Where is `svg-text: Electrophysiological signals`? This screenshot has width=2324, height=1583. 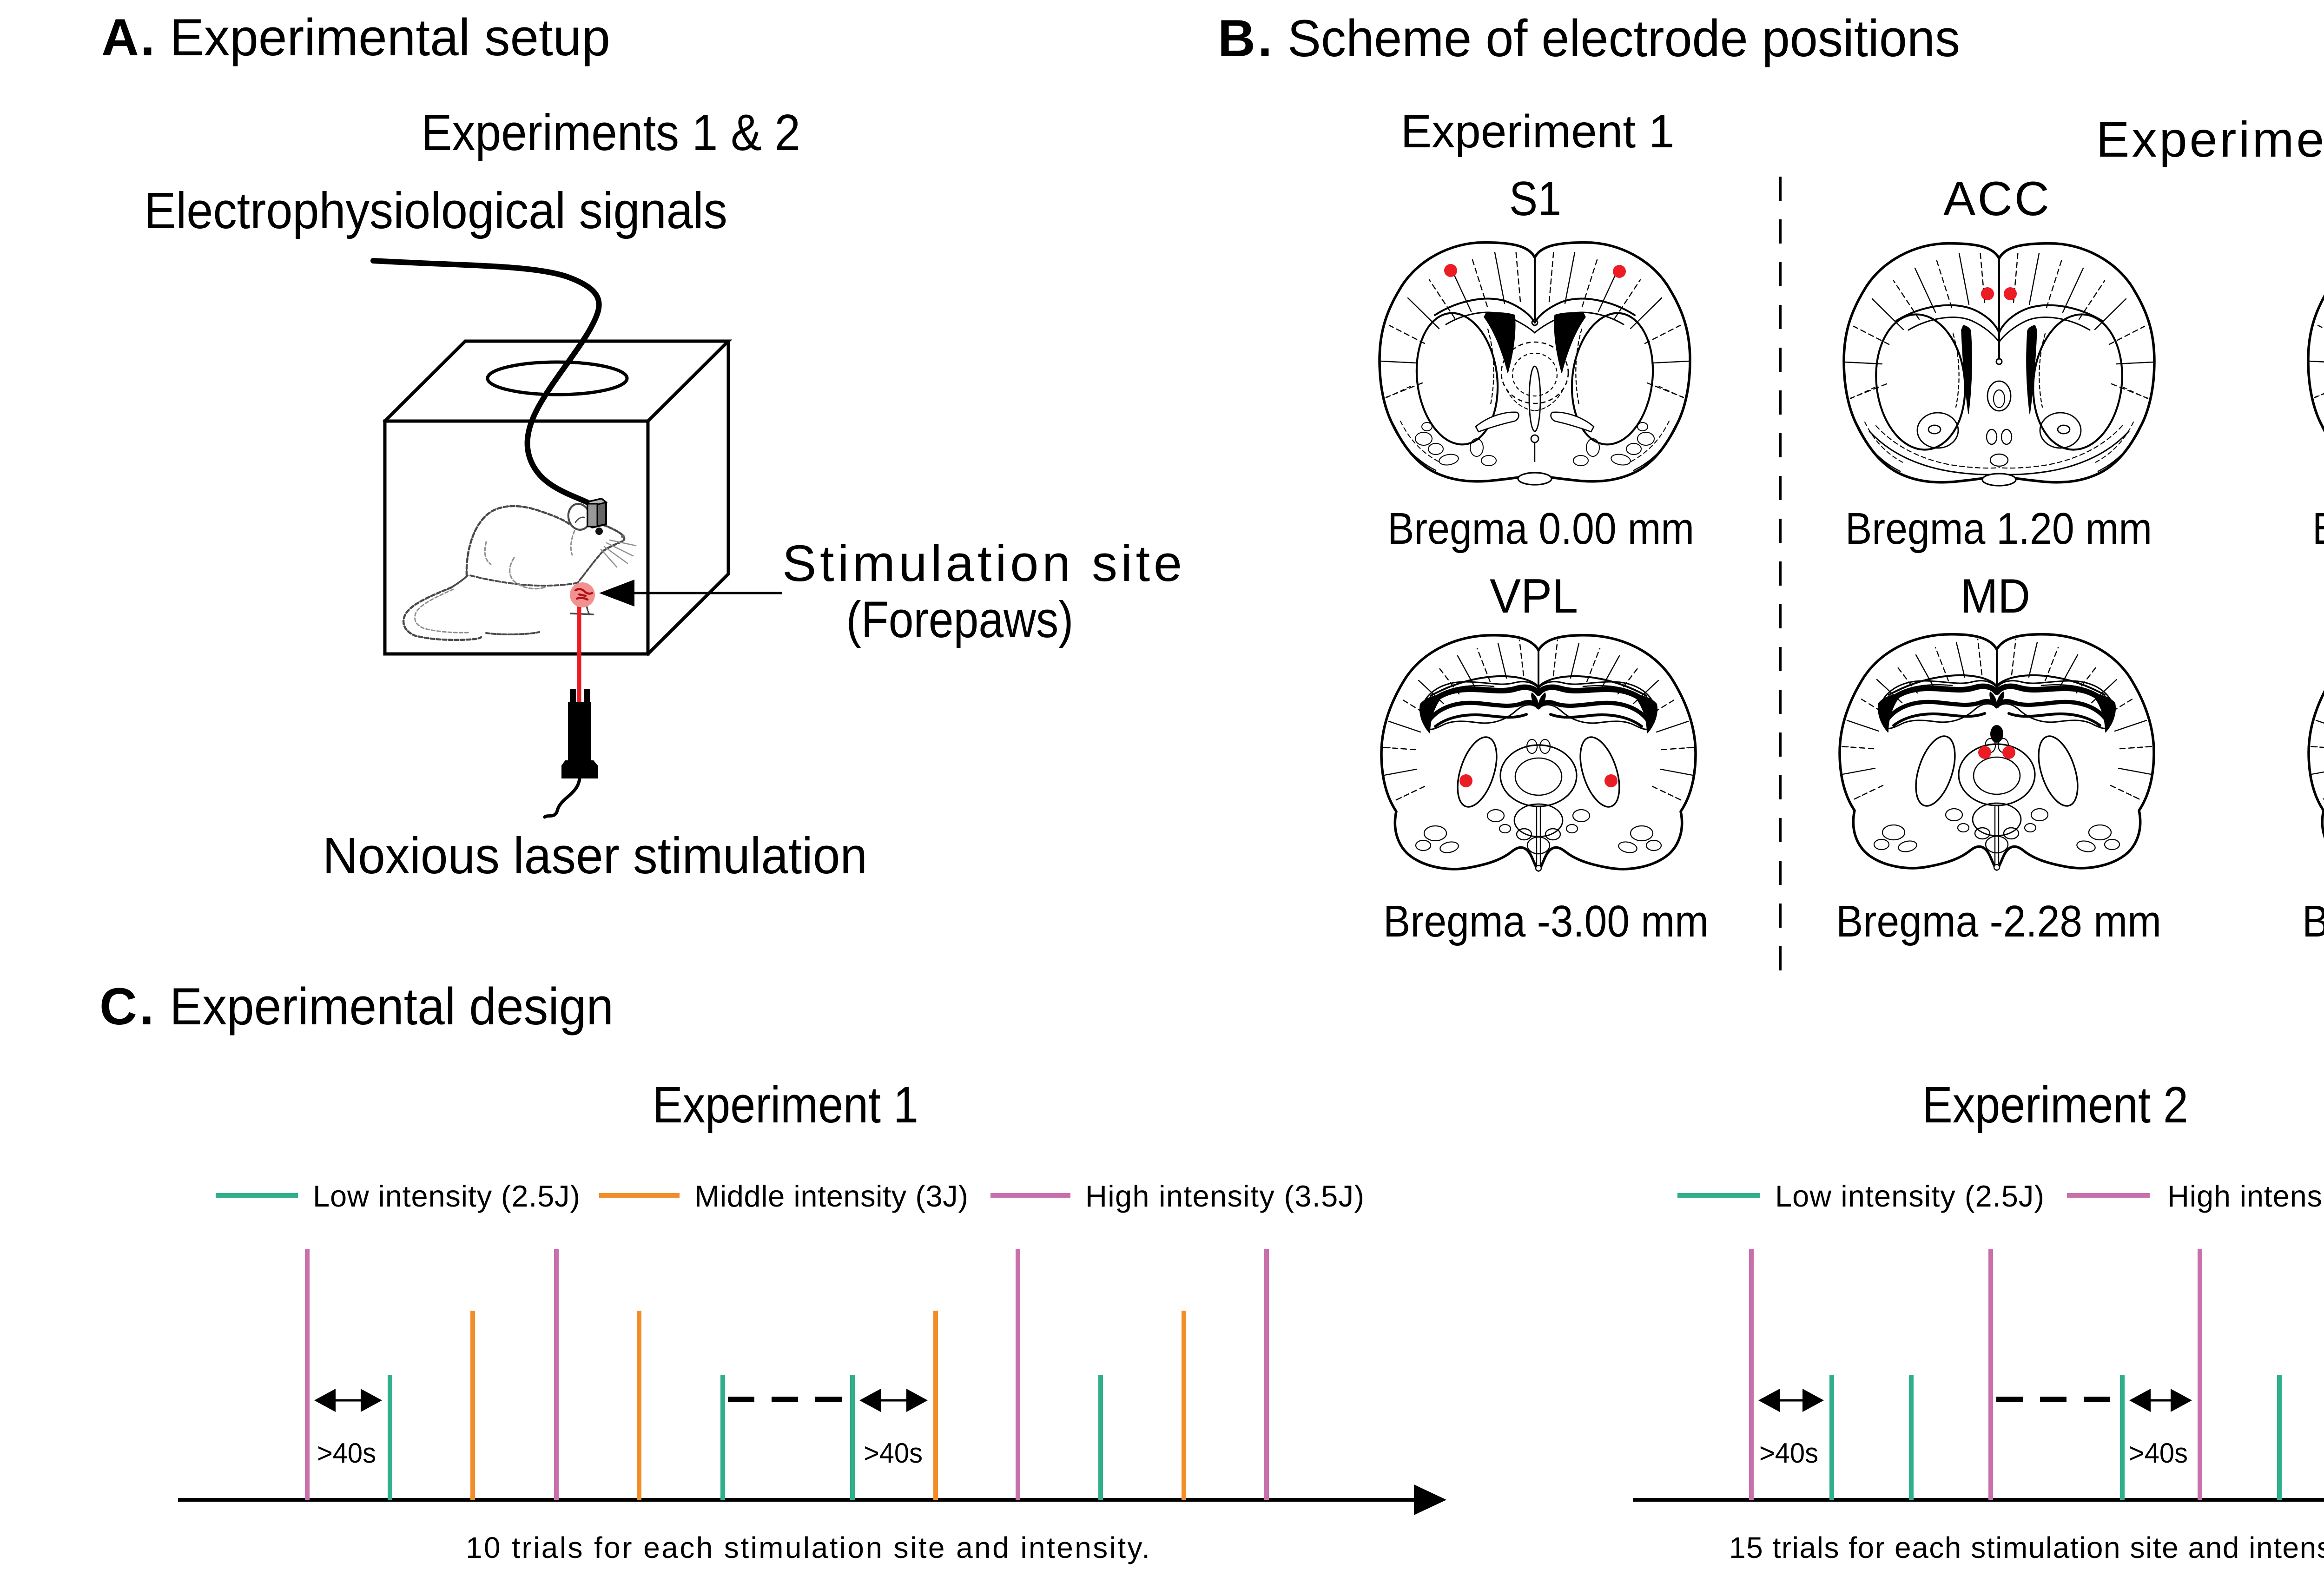 svg-text: Electrophysiological signals is located at coordinates (435, 210).